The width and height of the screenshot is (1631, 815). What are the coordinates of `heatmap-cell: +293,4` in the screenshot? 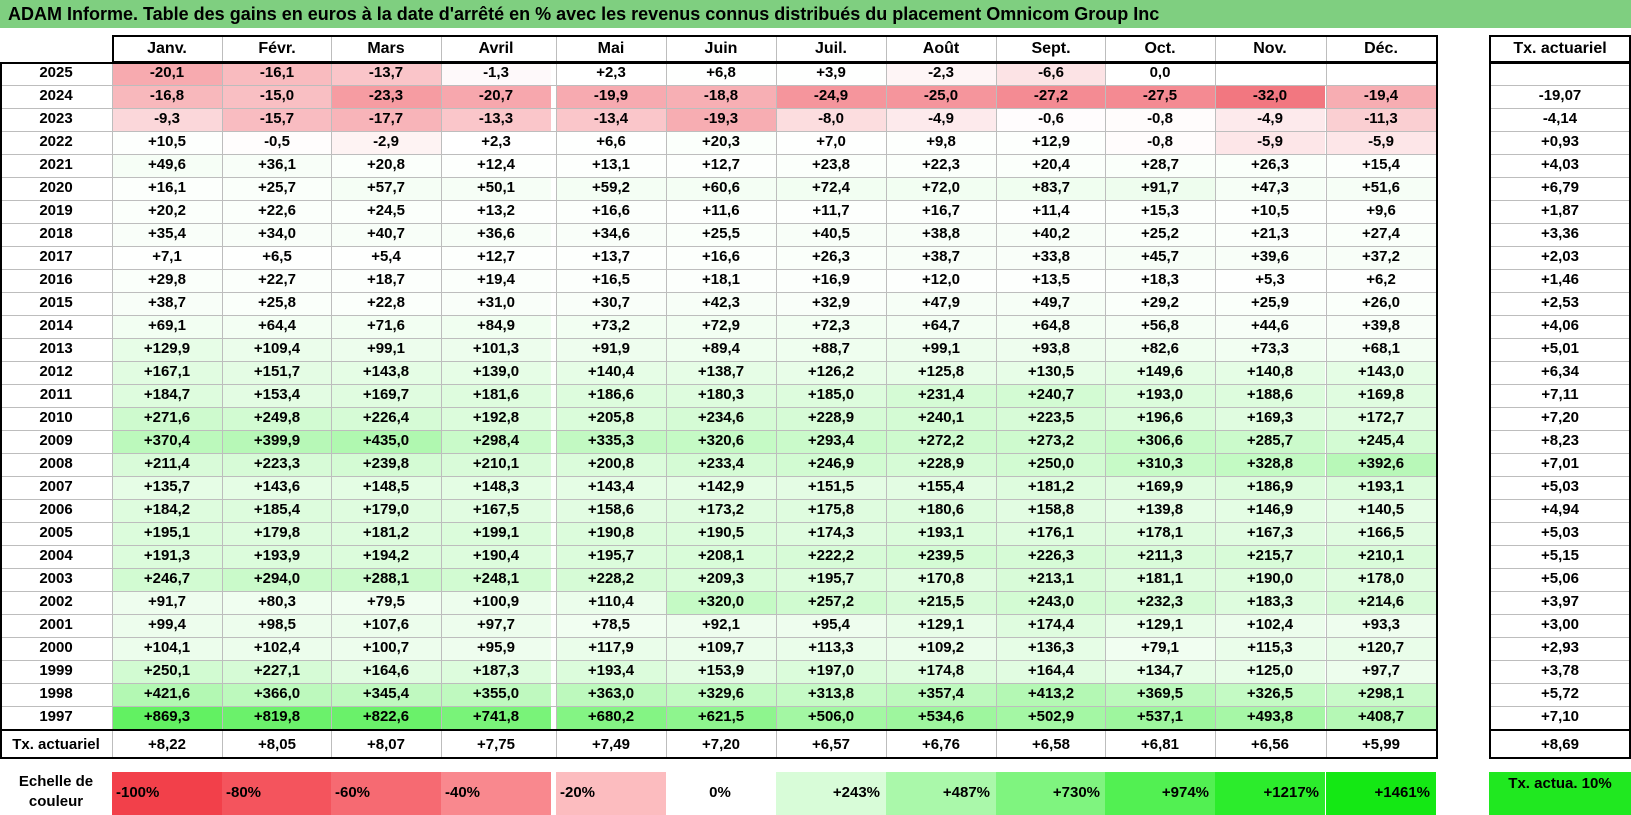 It's located at (831, 441).